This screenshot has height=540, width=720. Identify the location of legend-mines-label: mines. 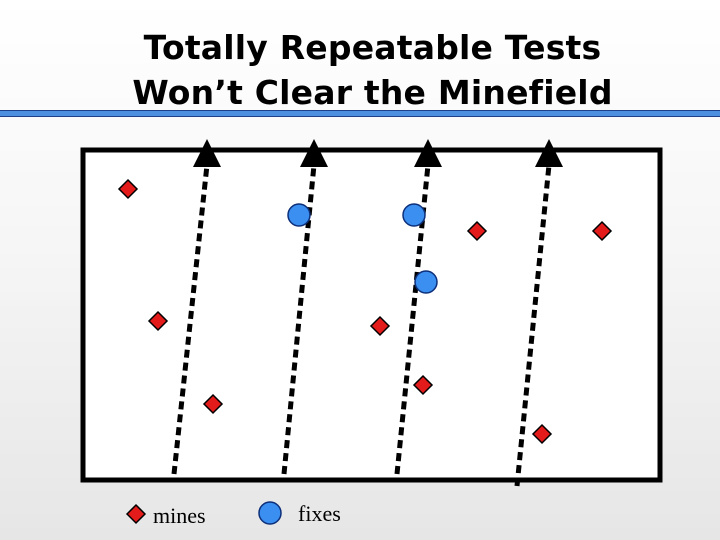
(179, 515).